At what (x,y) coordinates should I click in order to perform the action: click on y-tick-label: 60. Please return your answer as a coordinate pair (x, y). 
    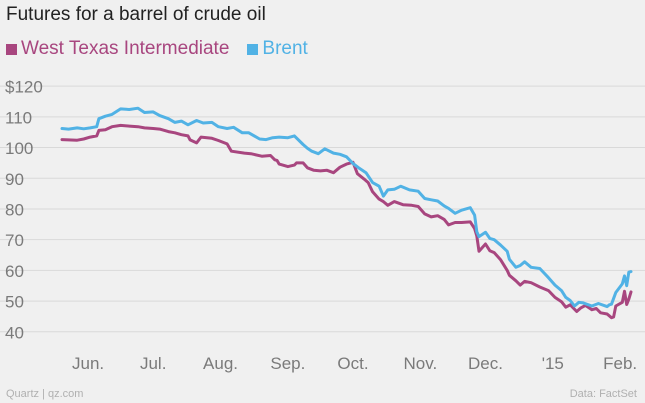
    Looking at the image, I should click on (14, 271).